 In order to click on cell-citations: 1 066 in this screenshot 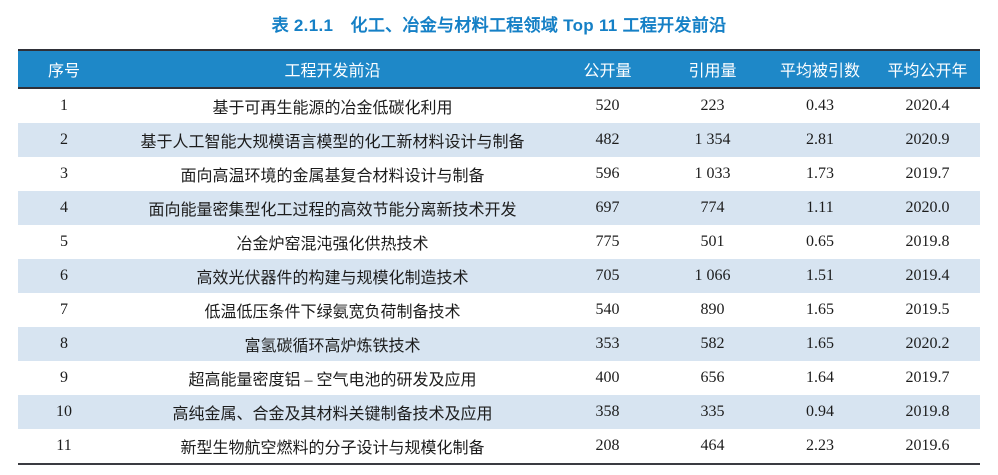, I will do `click(712, 275)`.